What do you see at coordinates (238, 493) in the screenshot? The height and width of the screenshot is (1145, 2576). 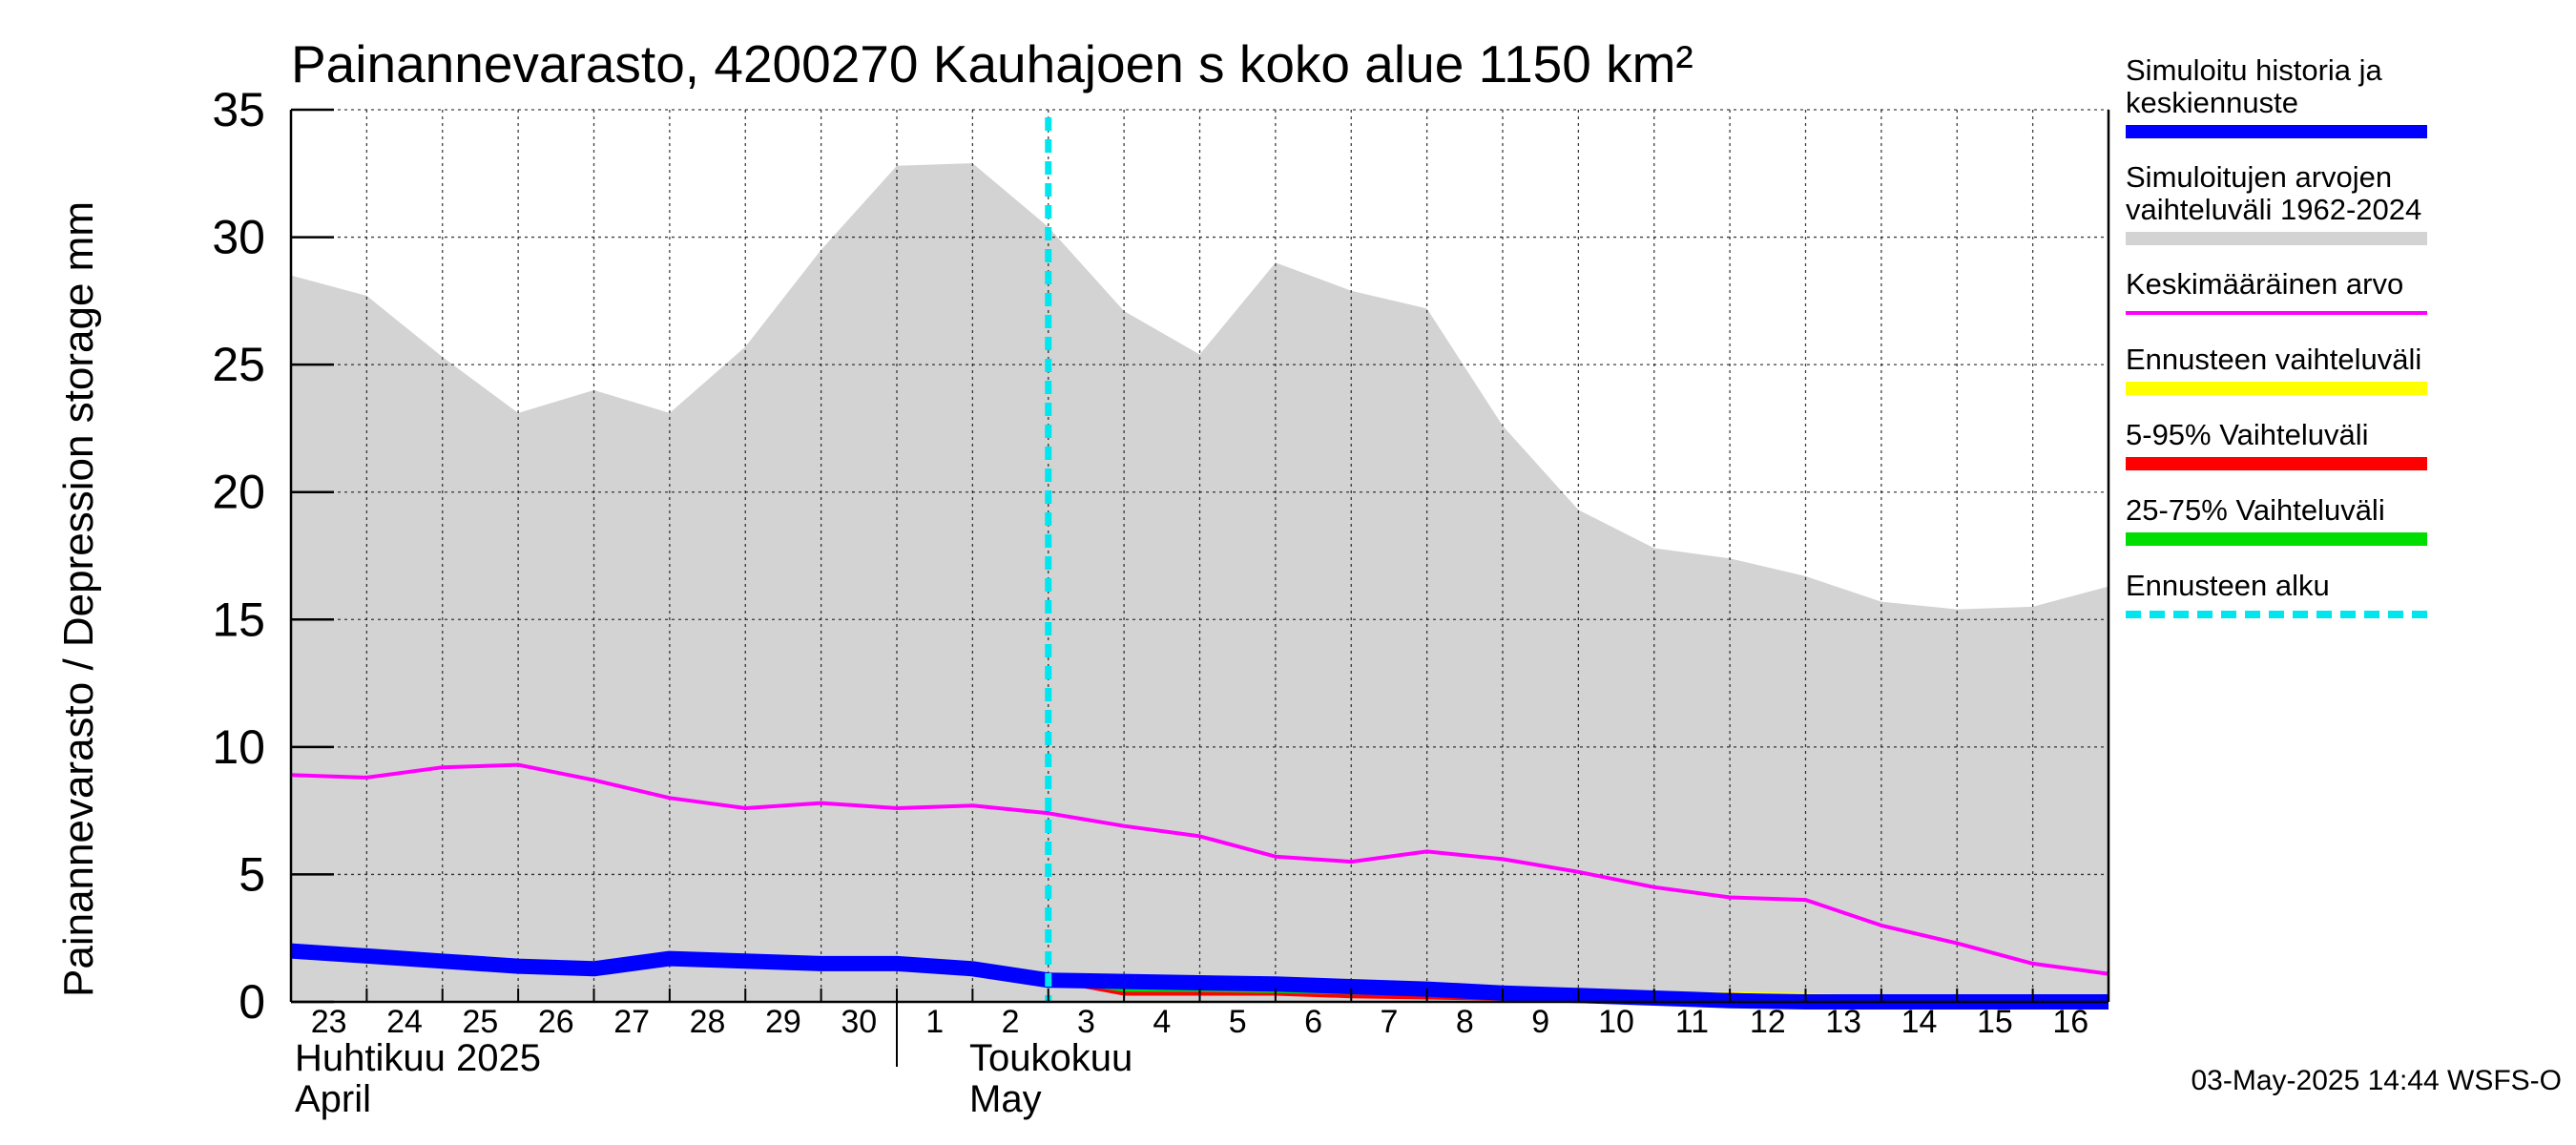 I see `y-tick-label: 20` at bounding box center [238, 493].